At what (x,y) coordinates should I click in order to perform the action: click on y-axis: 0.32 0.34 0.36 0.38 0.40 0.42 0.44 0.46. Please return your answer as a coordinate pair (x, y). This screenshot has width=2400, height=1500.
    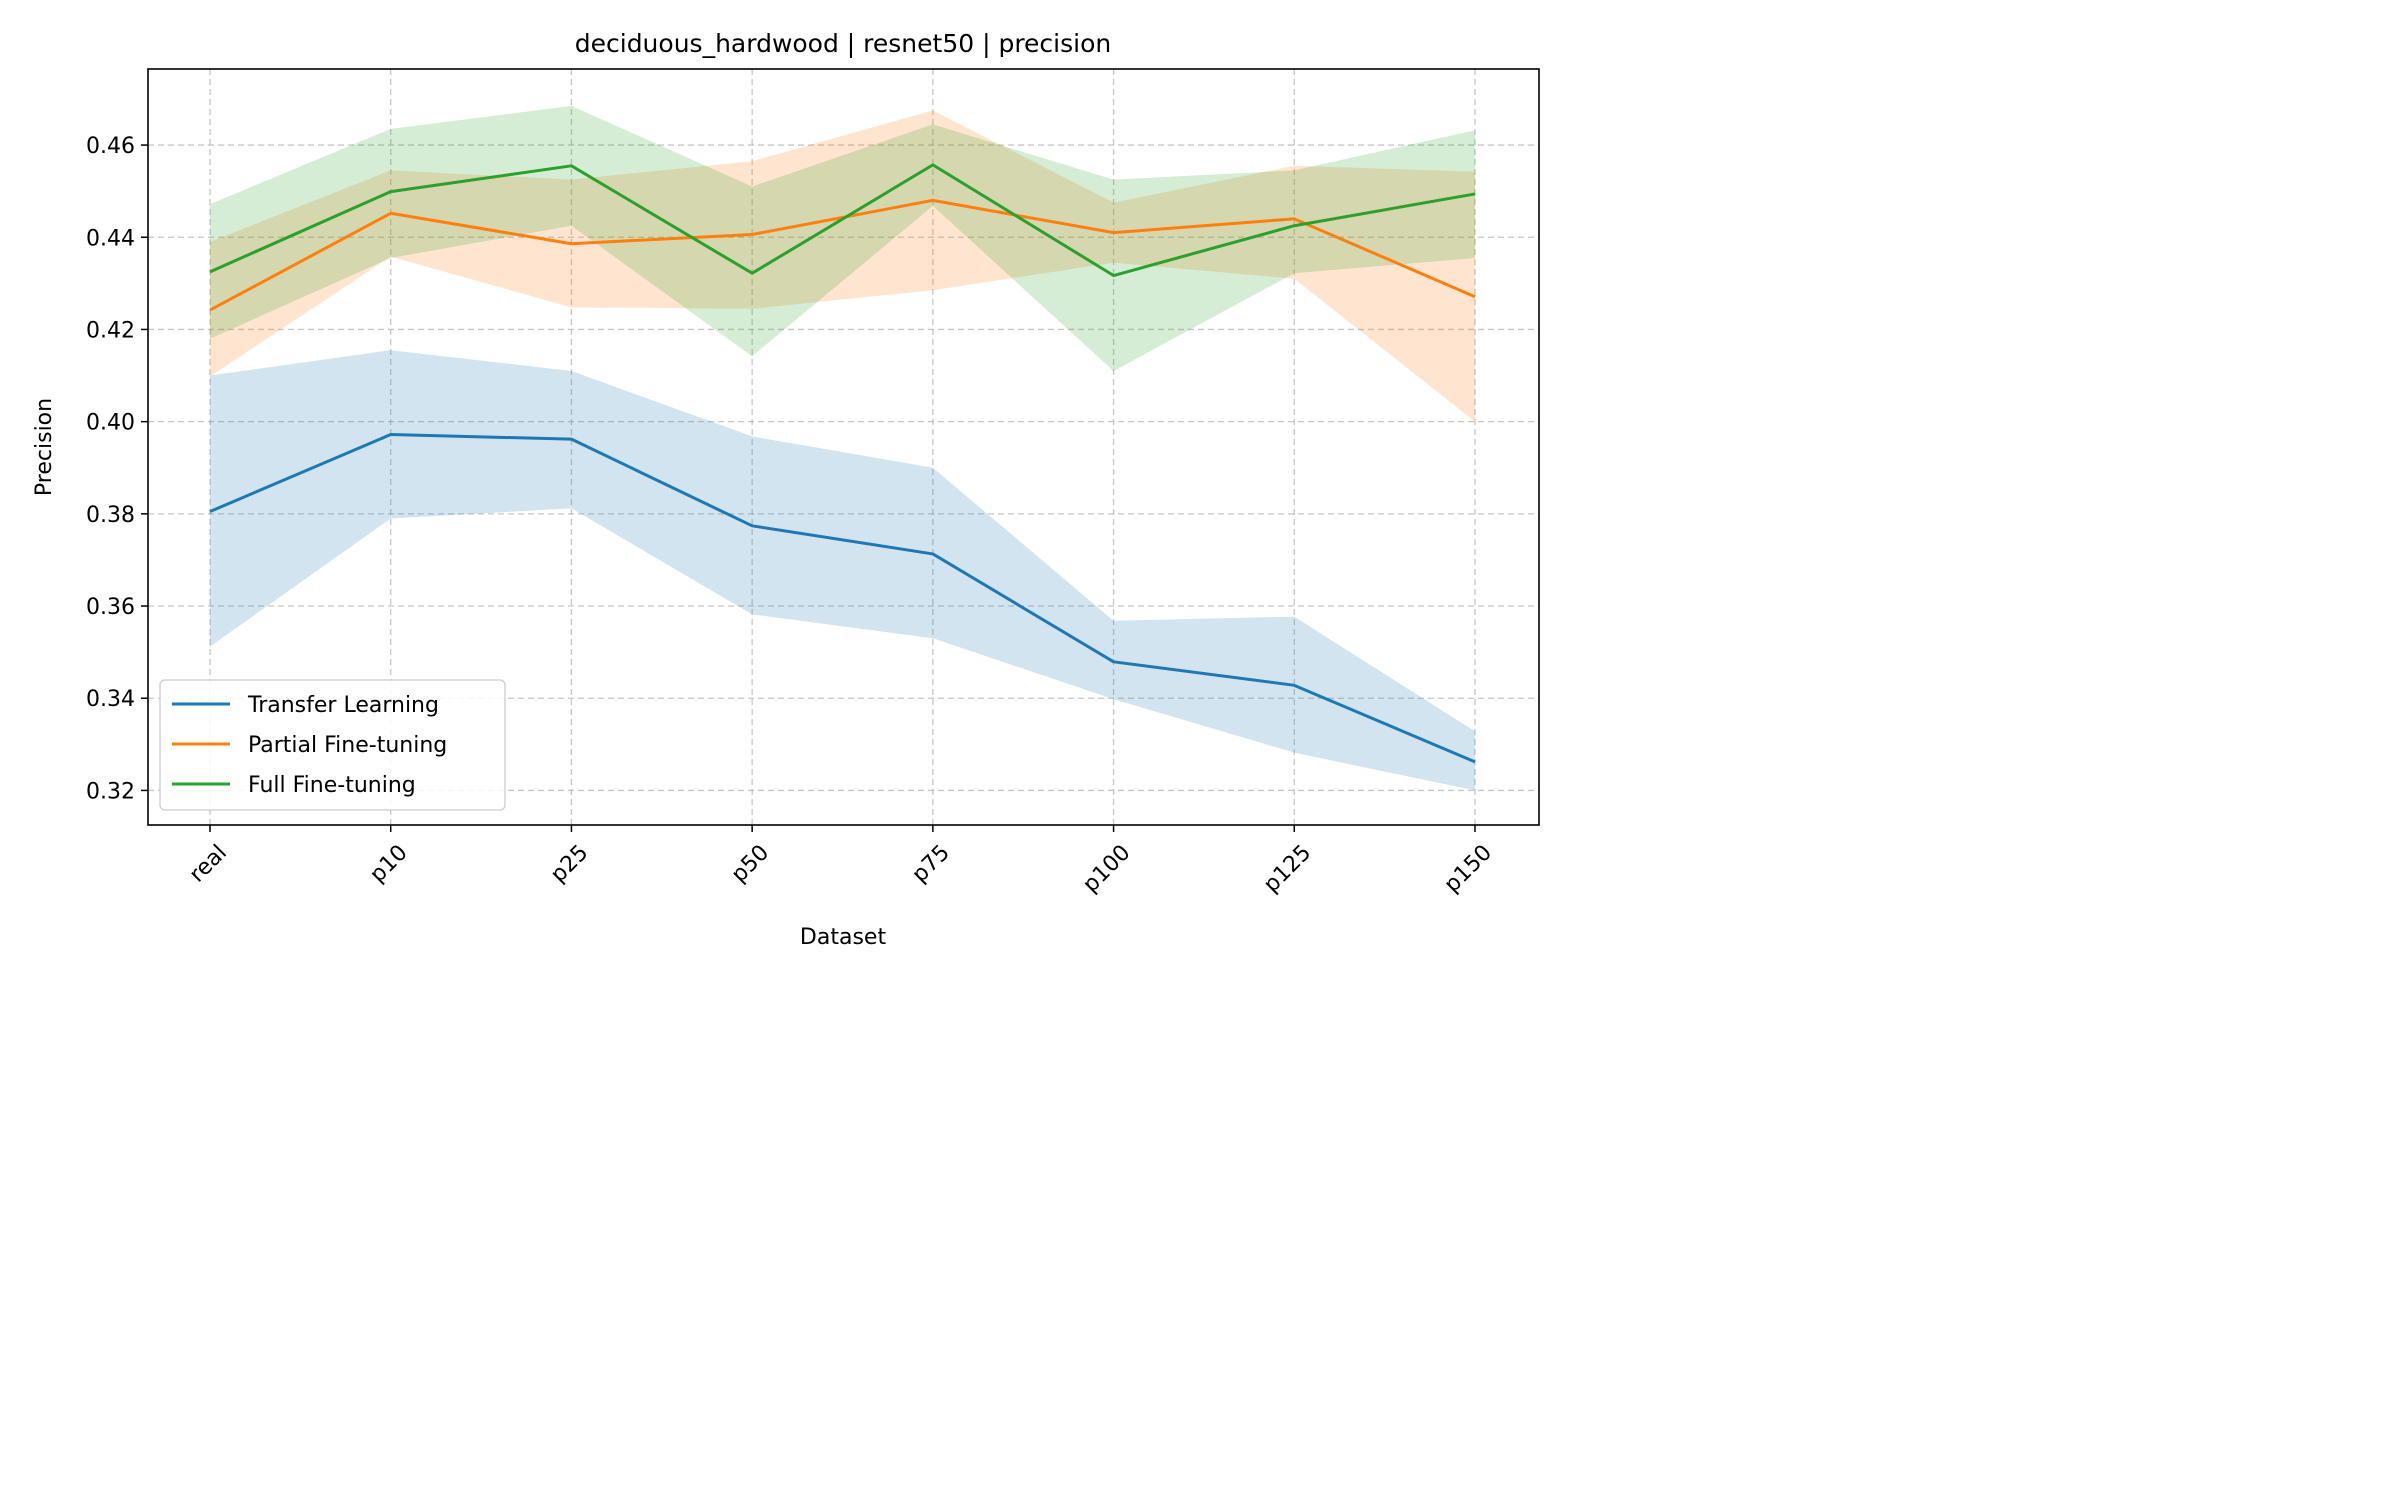
    Looking at the image, I should click on (117, 469).